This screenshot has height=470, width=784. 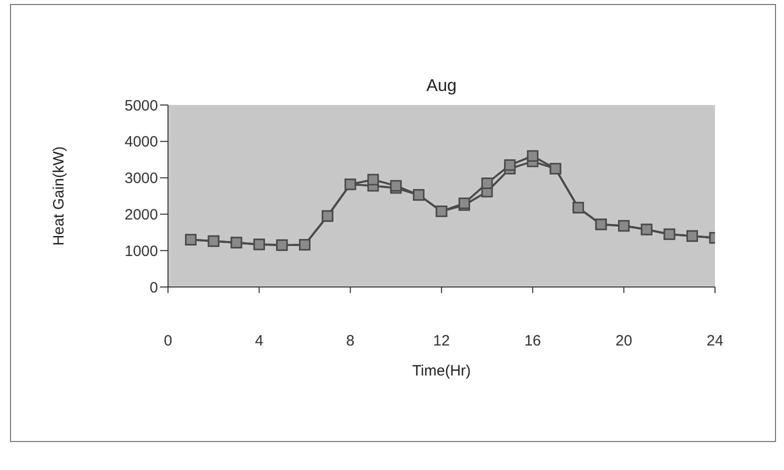 I want to click on x-tick-label: 0, so click(x=168, y=341).